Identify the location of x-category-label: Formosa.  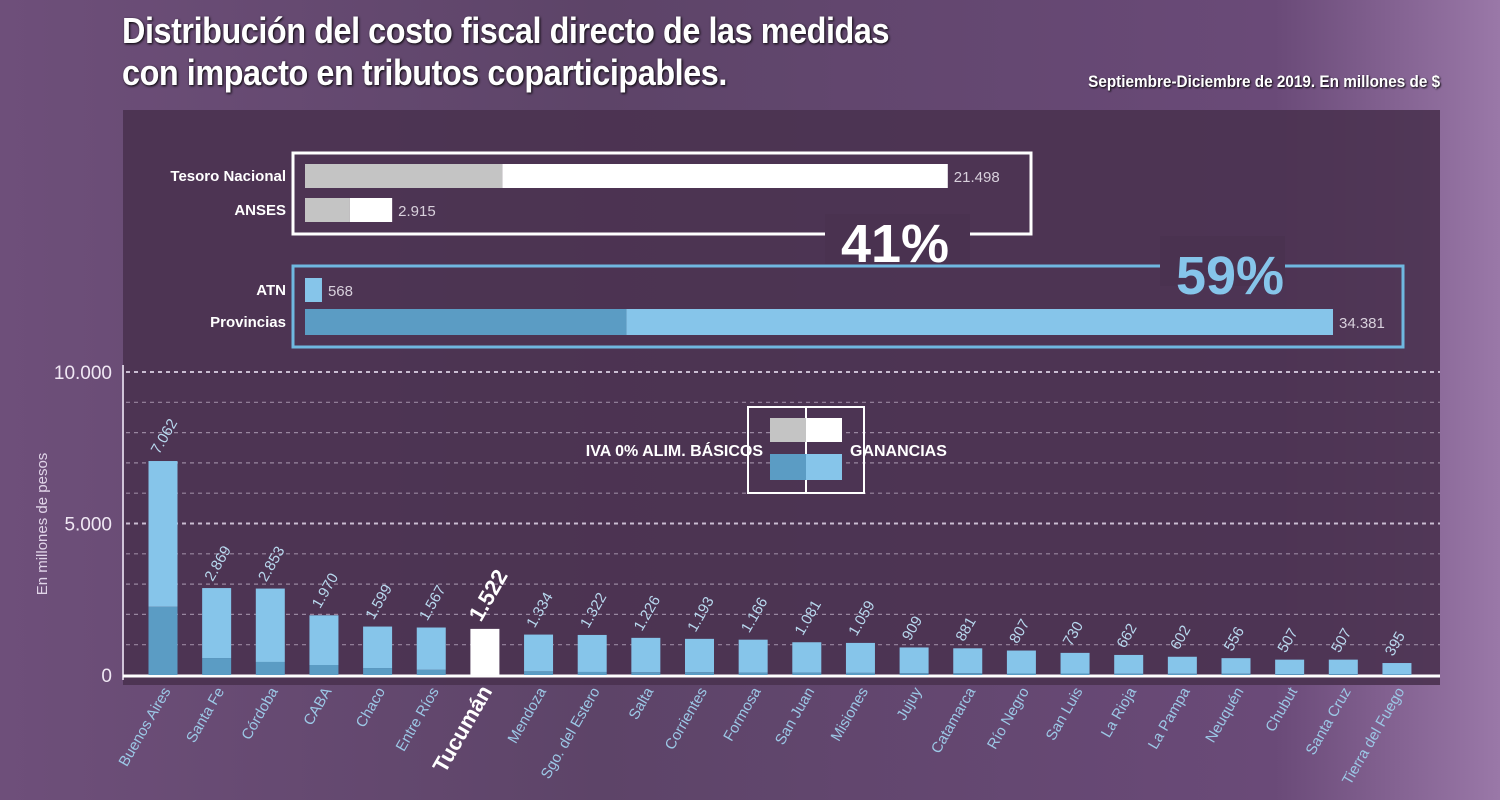
(742, 714).